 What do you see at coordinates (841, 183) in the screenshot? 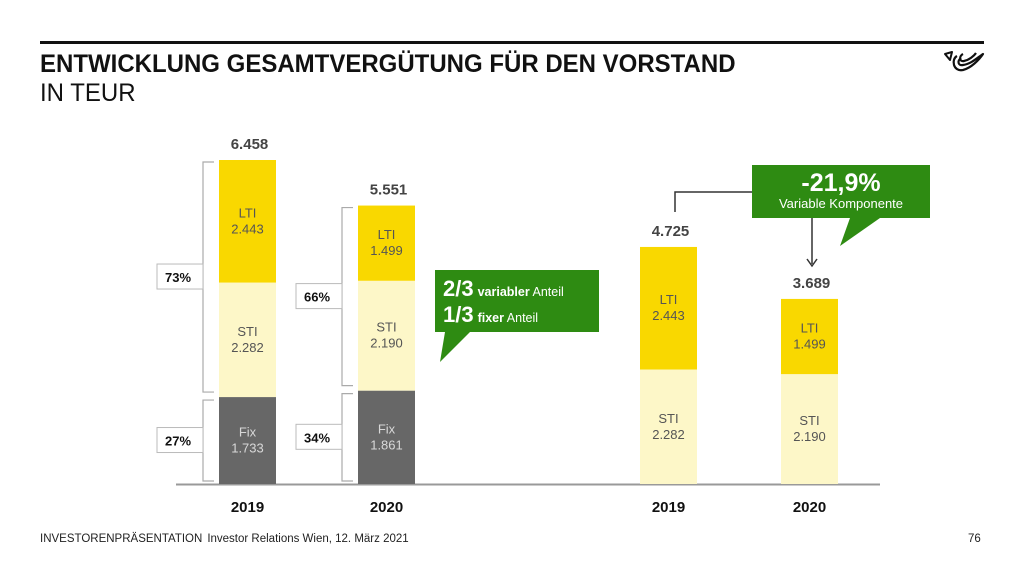
I see `change-value: -21,9%` at bounding box center [841, 183].